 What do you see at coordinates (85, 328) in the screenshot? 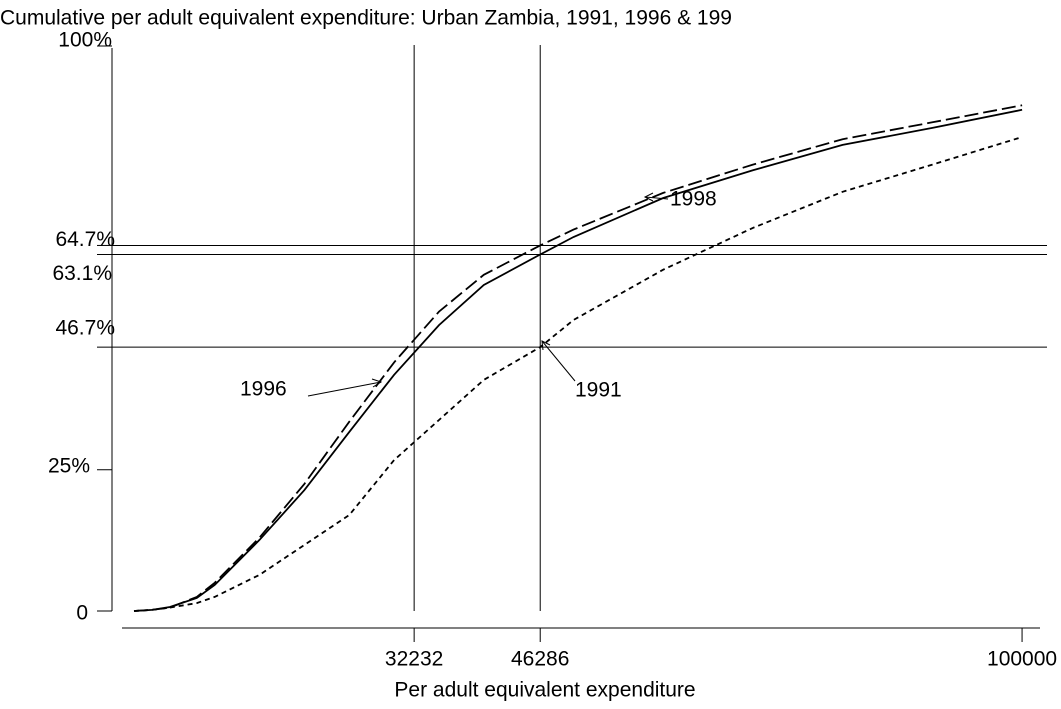
I see `y-tick-label: 46.7%` at bounding box center [85, 328].